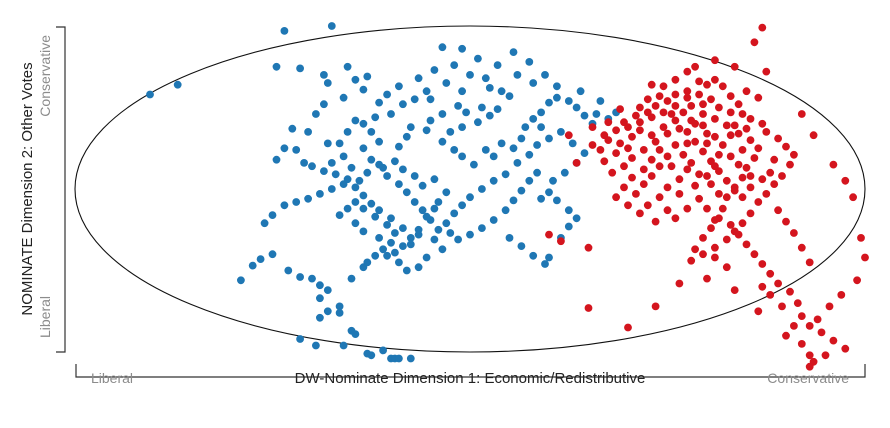 The height and width of the screenshot is (428, 890). What do you see at coordinates (61, 189) in the screenshot?
I see `y-axis-bracket` at bounding box center [61, 189].